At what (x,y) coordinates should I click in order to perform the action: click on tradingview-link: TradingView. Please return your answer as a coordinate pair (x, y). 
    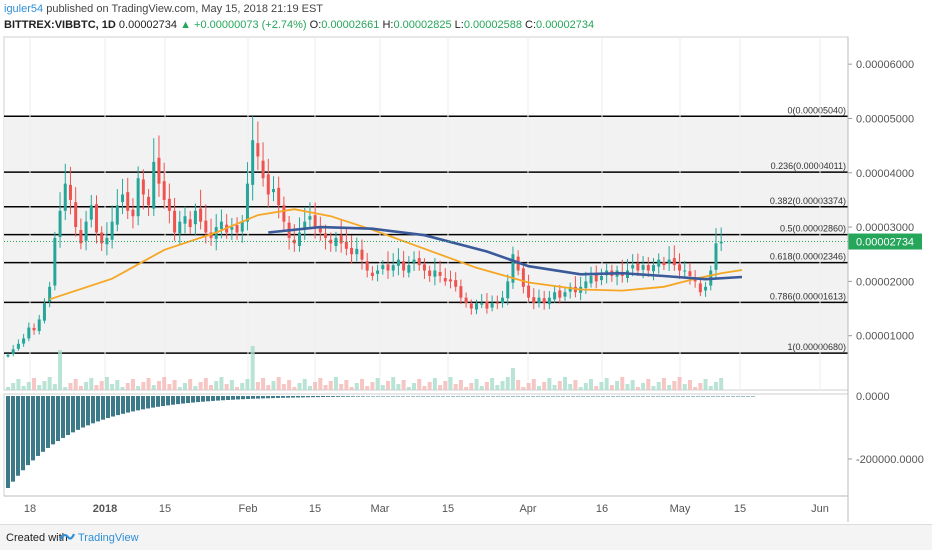
    Looking at the image, I should click on (108, 538).